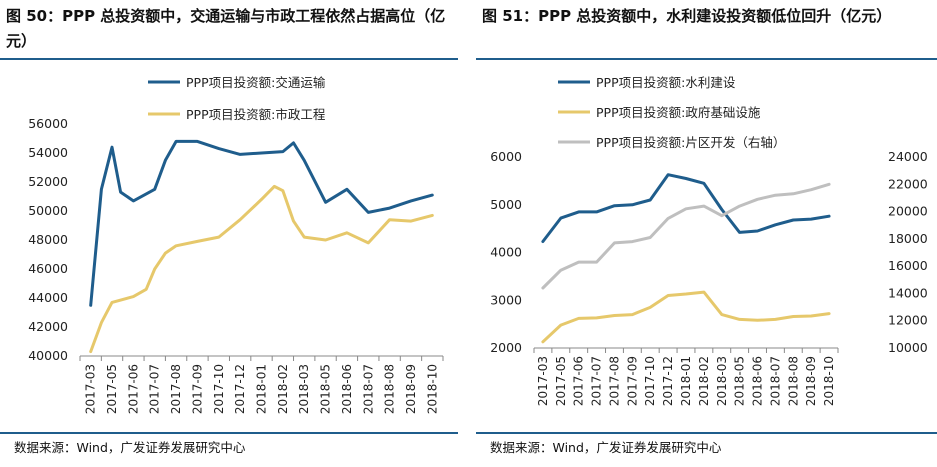 This screenshot has height=467, width=937. Describe the element at coordinates (506, 156) in the screenshot. I see `y-tick-label: 6000` at that location.